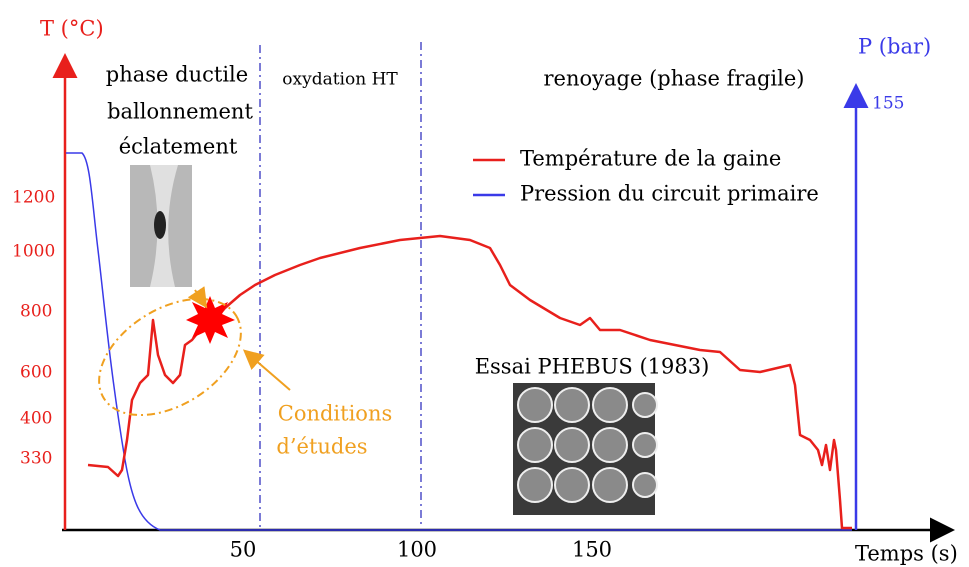 The image size is (969, 567). I want to click on phase-label: ballonnement, so click(180, 112).